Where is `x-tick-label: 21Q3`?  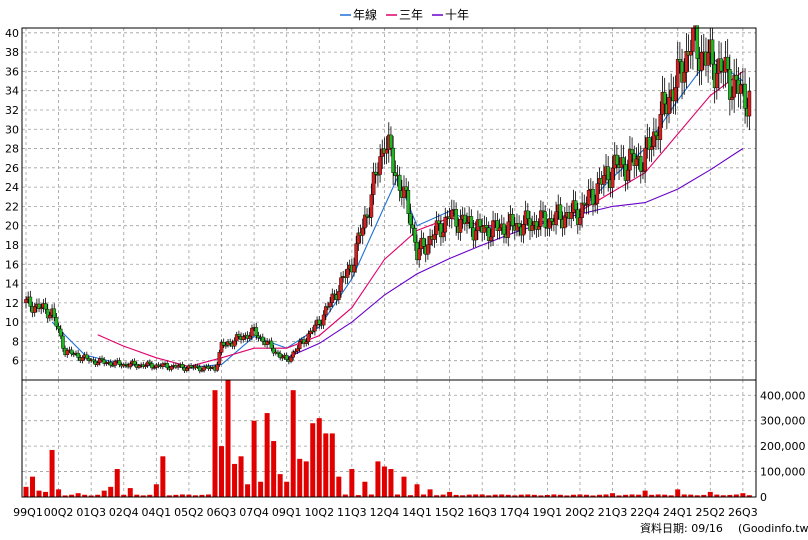 x-tick-label: 21Q3 is located at coordinates (613, 512).